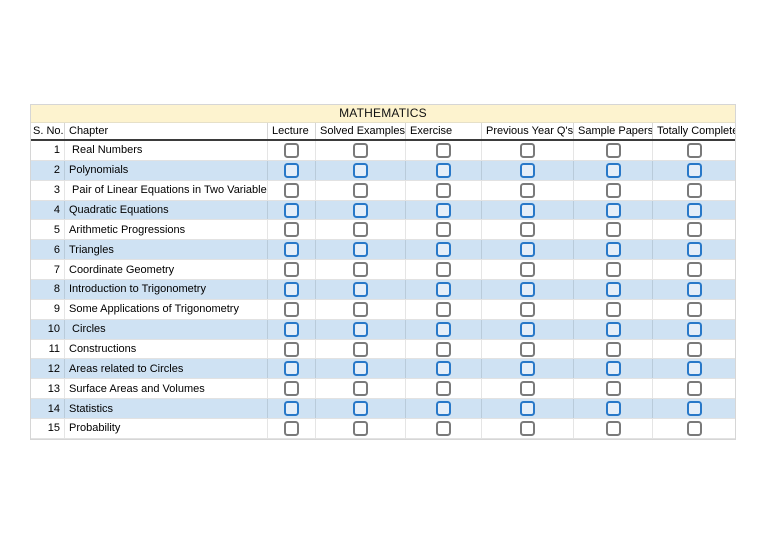  Describe the element at coordinates (166, 349) in the screenshot. I see `chapter-name: Constructions` at that location.